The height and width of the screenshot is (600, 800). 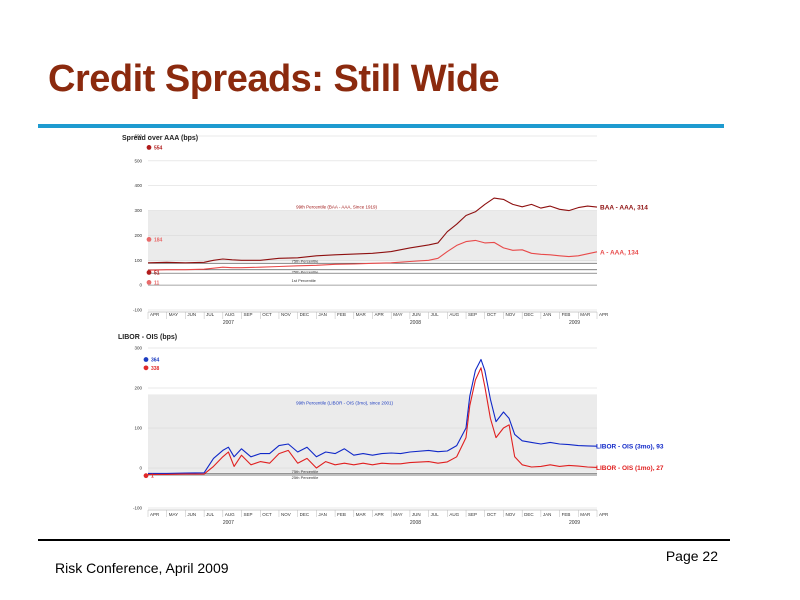 I want to click on y-tick-label: 400, so click(x=138, y=185).